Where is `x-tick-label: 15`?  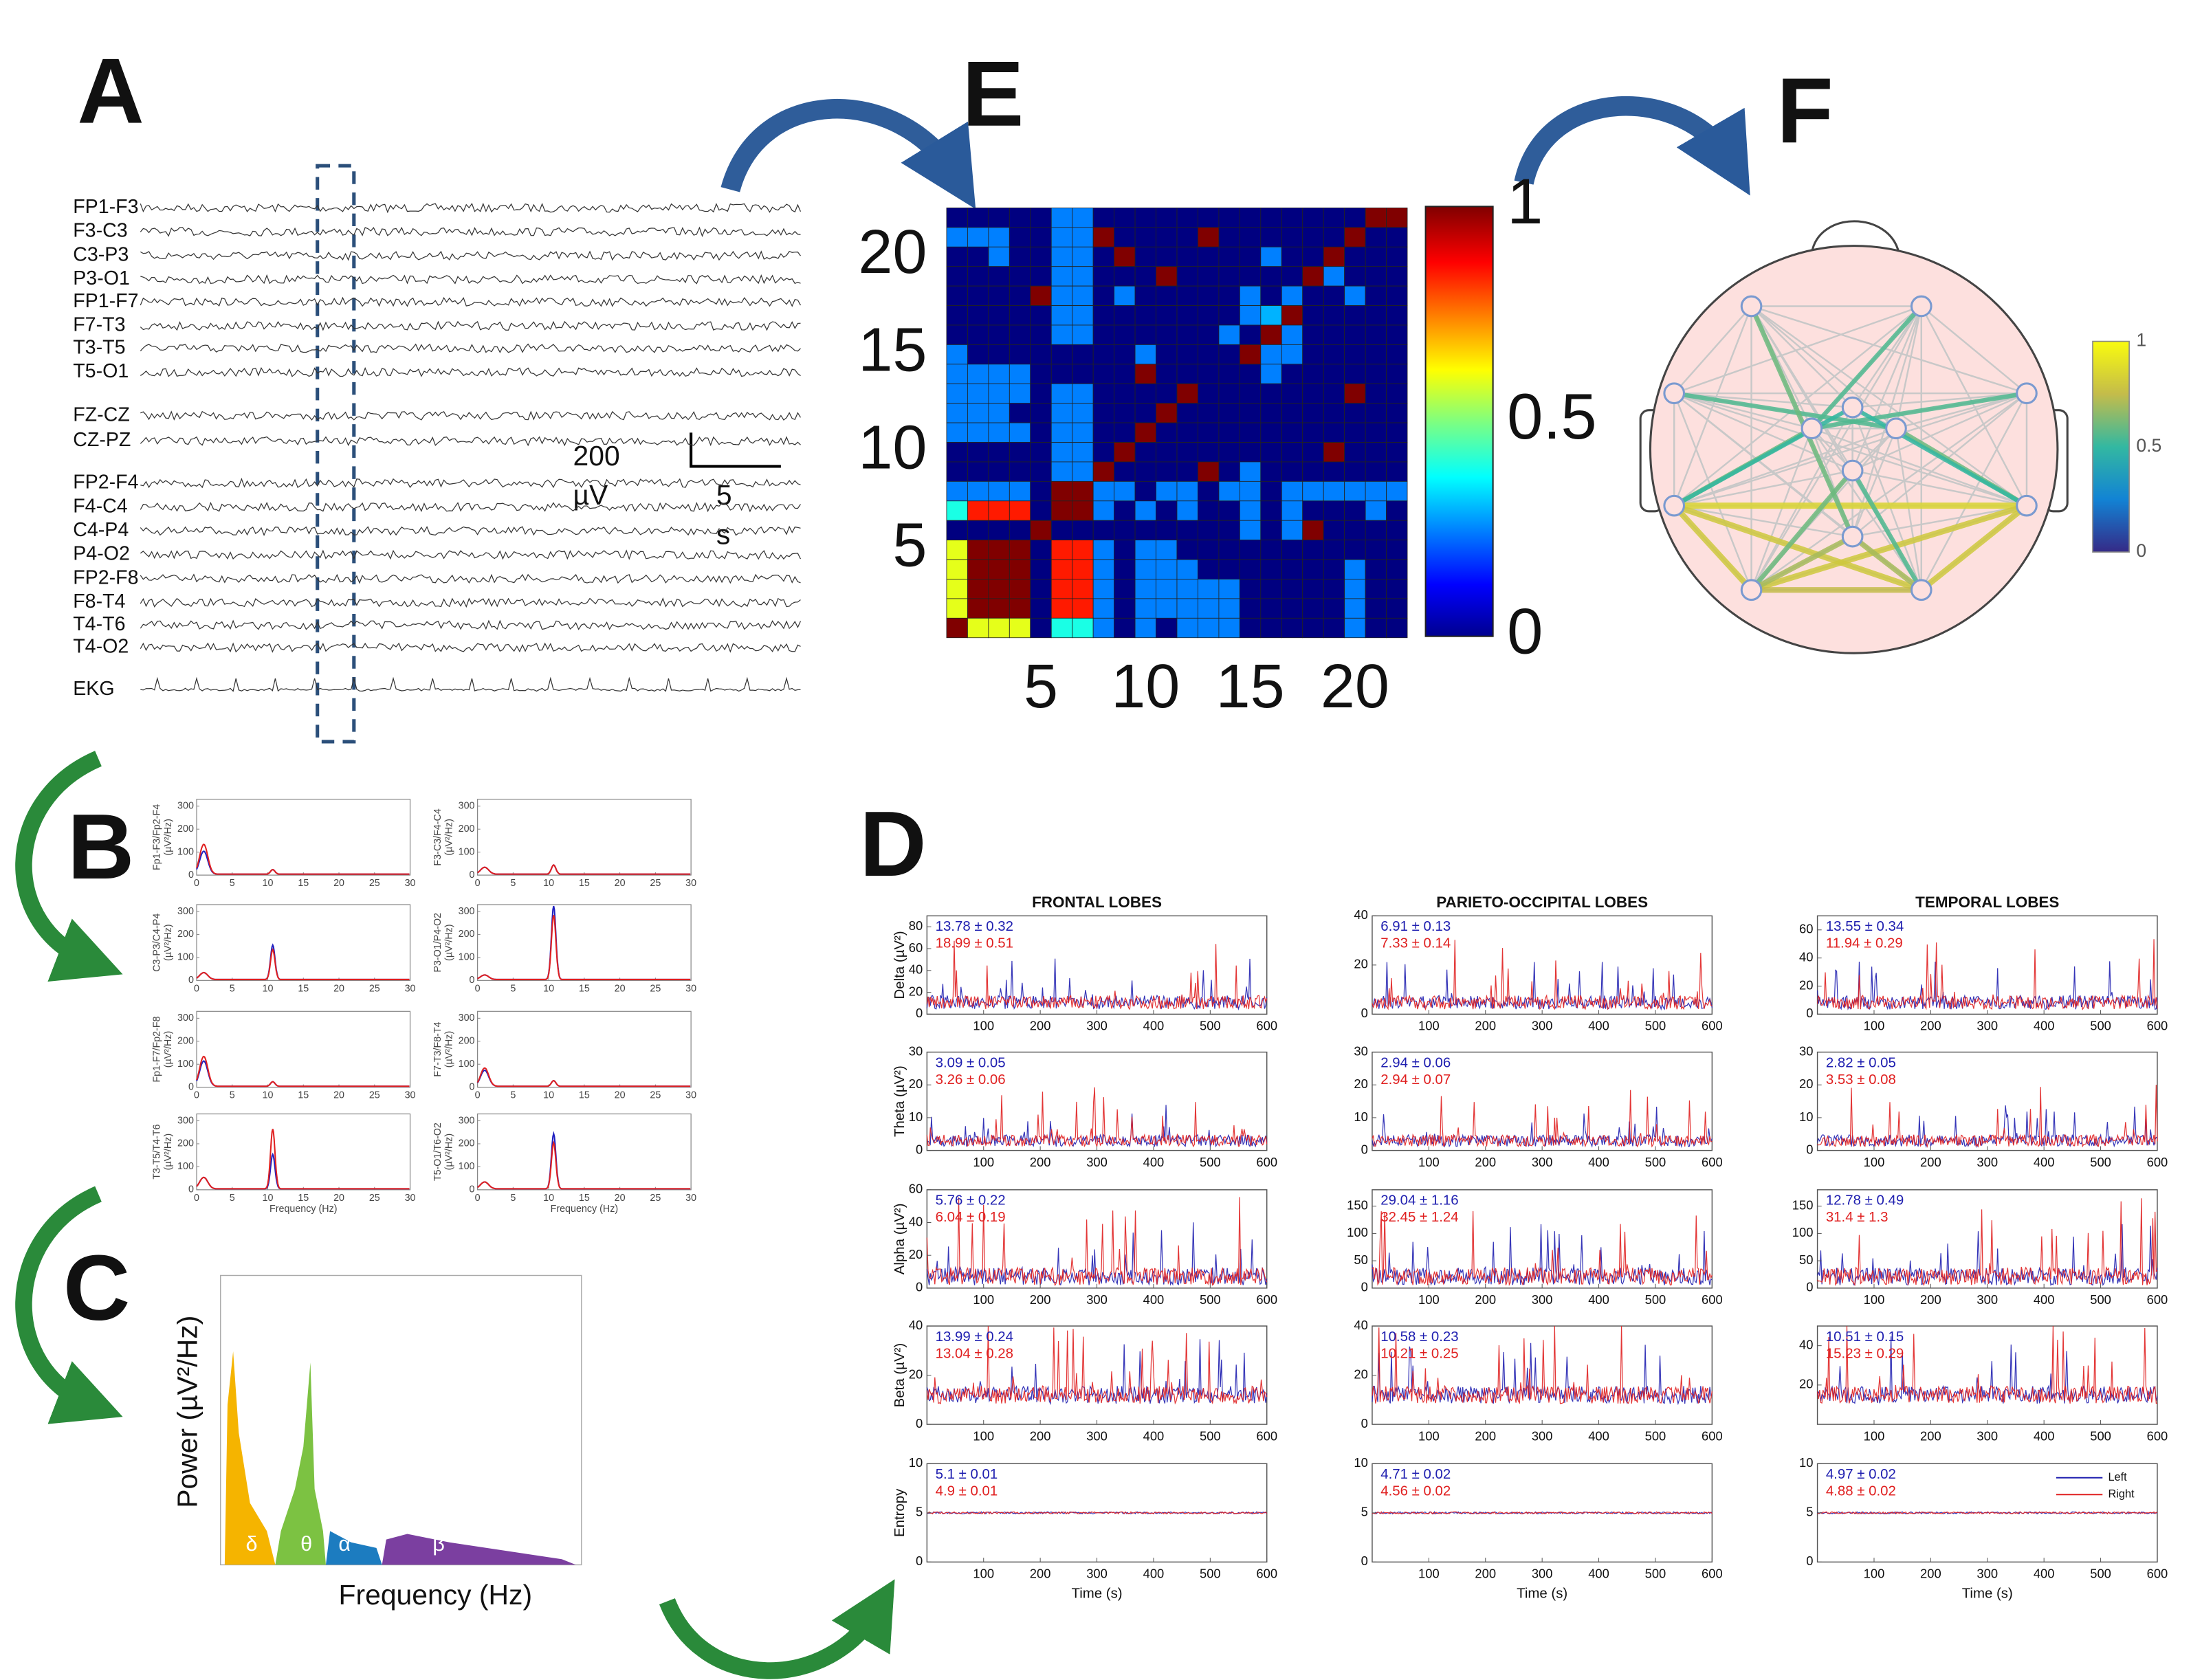 x-tick-label: 15 is located at coordinates (584, 1095).